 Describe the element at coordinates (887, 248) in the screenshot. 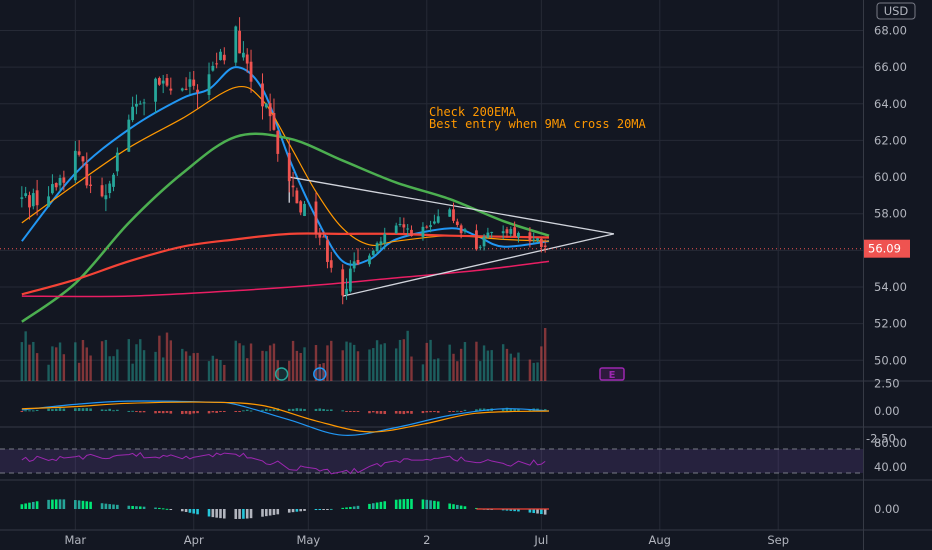

I see `last-price-badge` at that location.